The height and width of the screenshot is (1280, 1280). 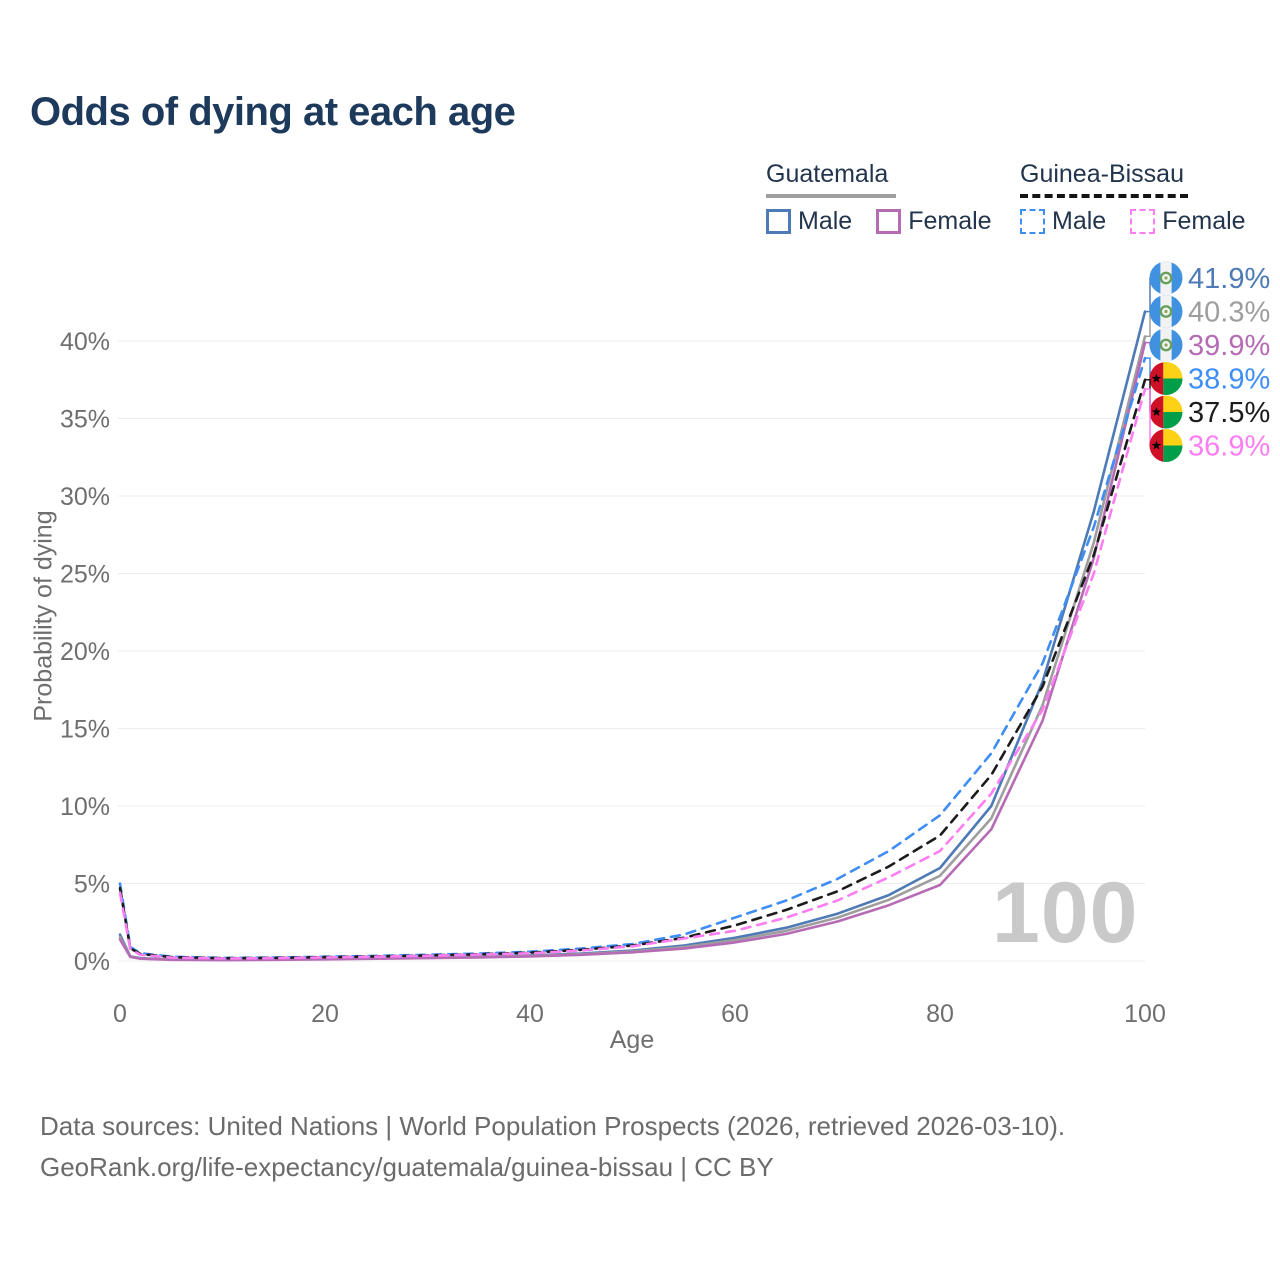 What do you see at coordinates (92, 885) in the screenshot?
I see `y-tick-label: 5%` at bounding box center [92, 885].